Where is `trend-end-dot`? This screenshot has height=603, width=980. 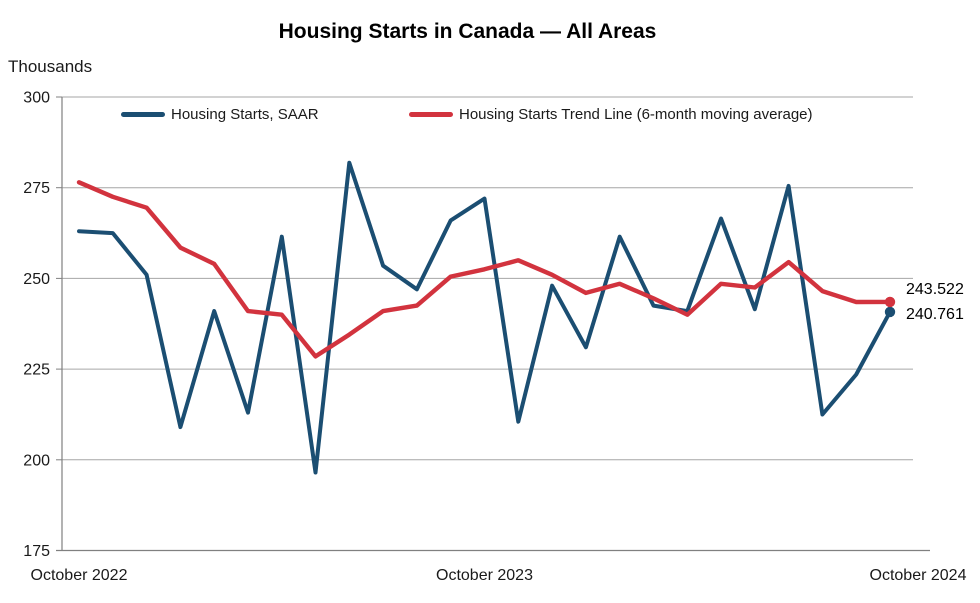 trend-end-dot is located at coordinates (890, 302).